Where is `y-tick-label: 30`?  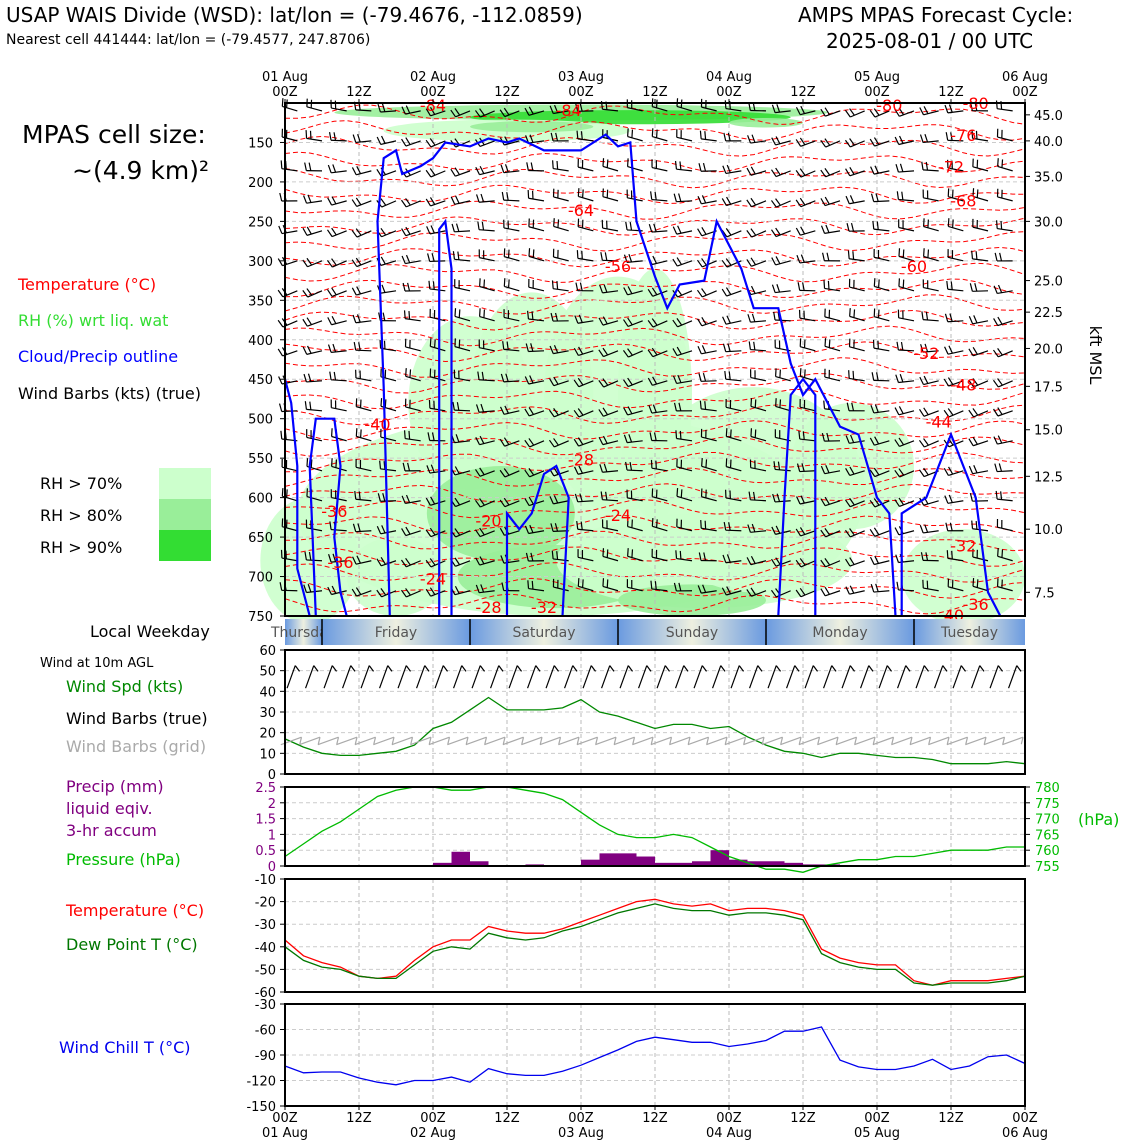 y-tick-label: 30 is located at coordinates (267, 713).